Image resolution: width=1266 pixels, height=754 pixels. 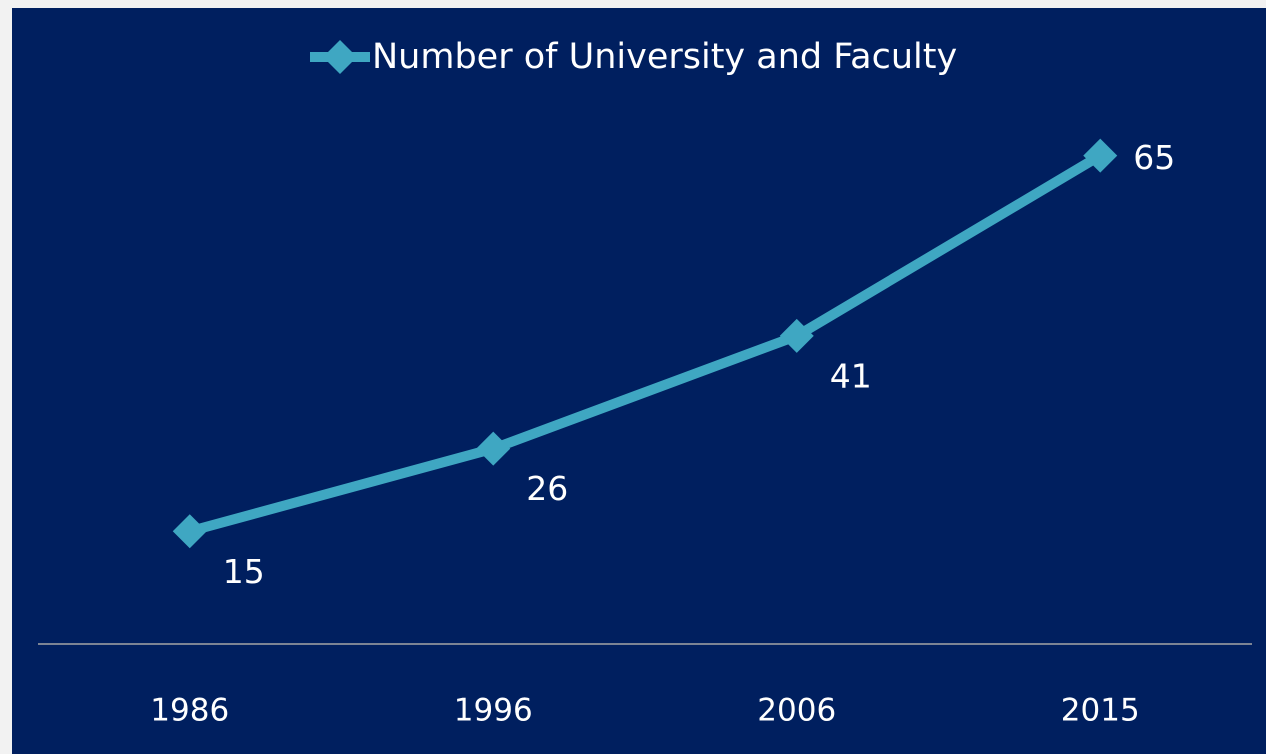 I want to click on legend-label: Number of University and Faculty, so click(x=664, y=57).